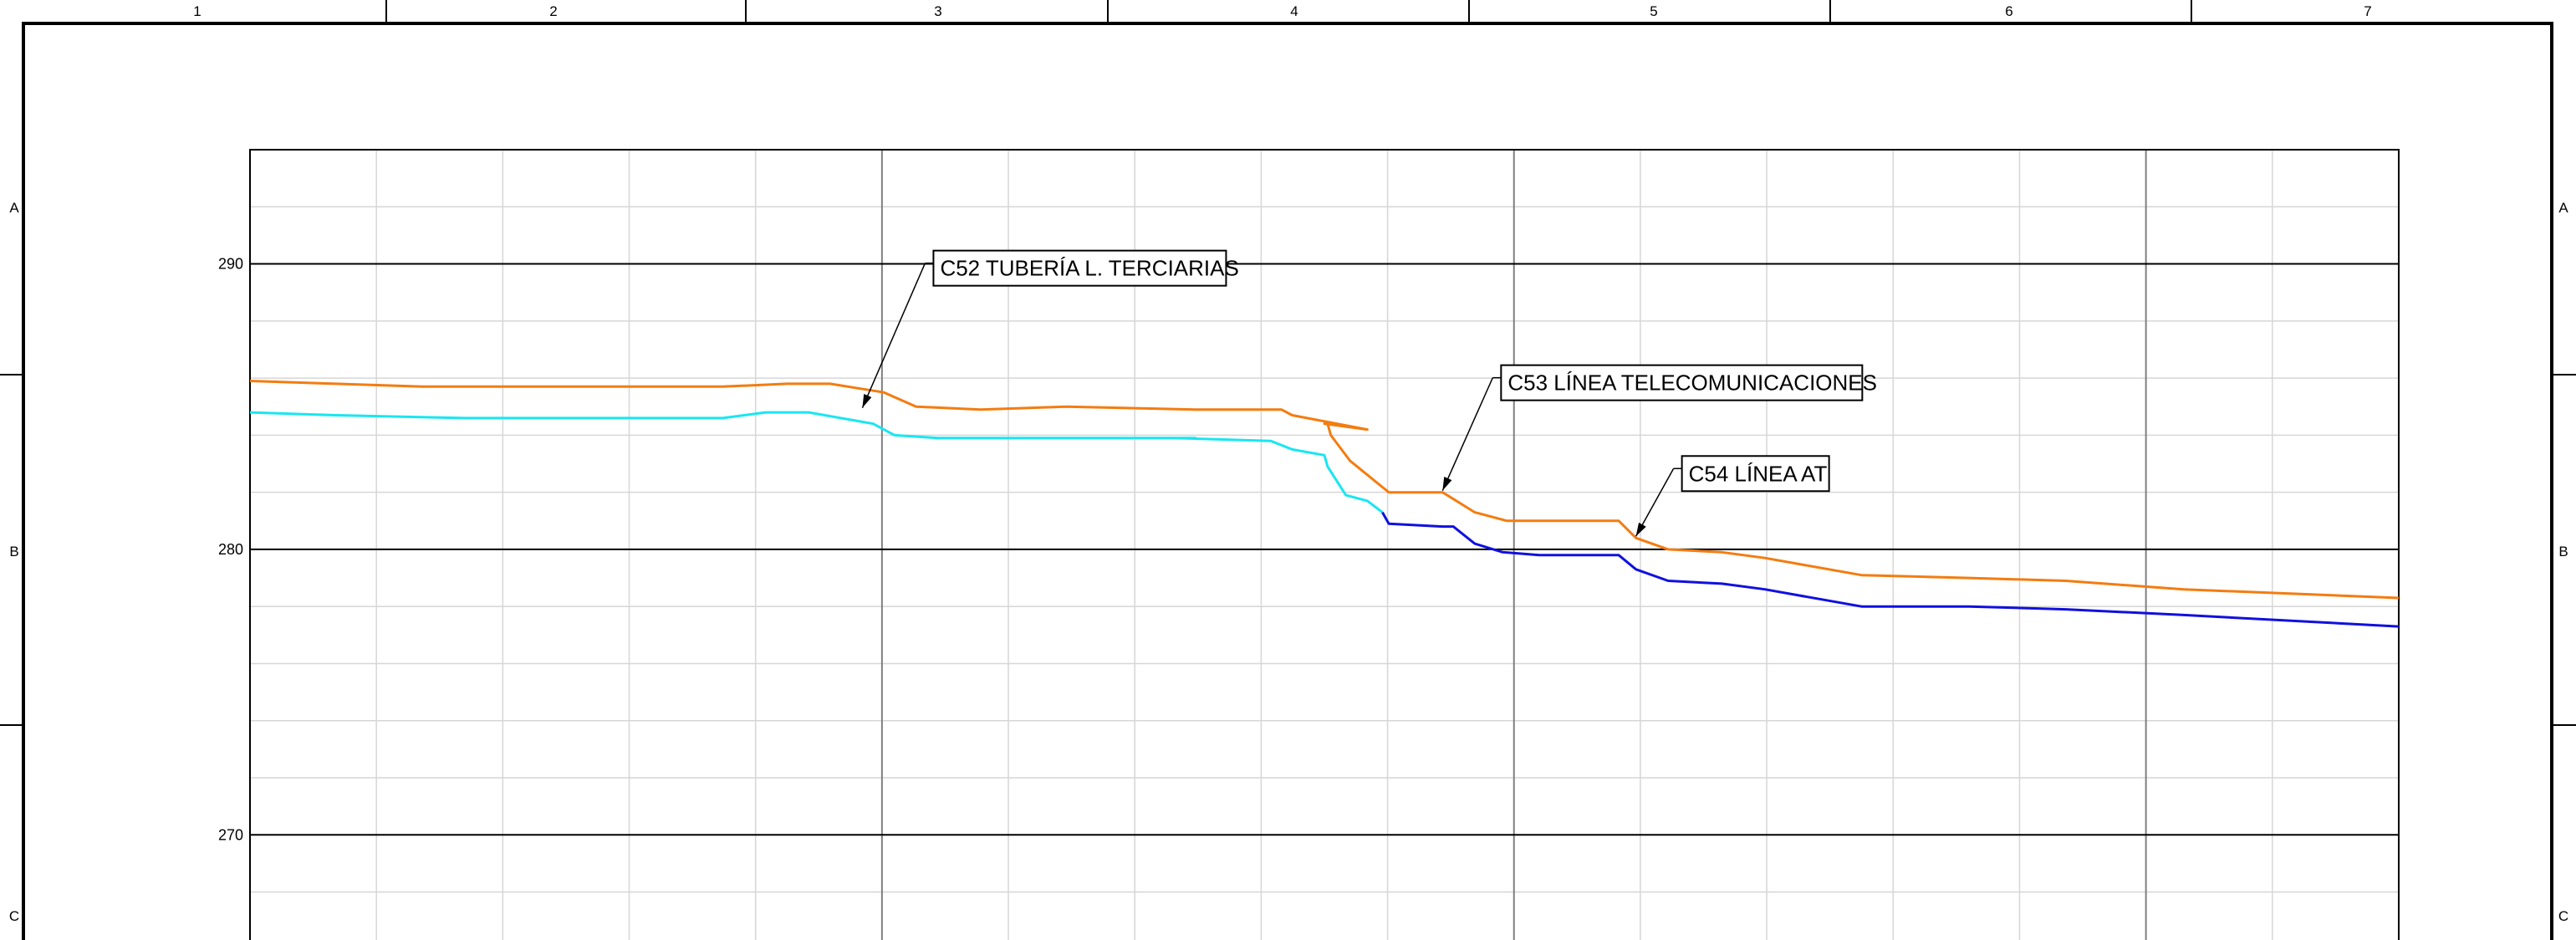 The height and width of the screenshot is (940, 2576). I want to click on row-label-right: B, so click(2563, 551).